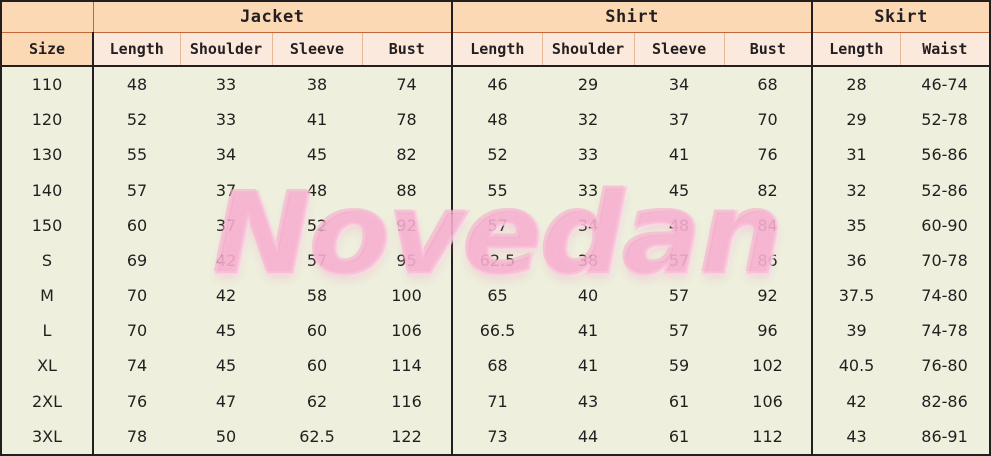  What do you see at coordinates (945, 260) in the screenshot?
I see `cell-skirt-waist: 70-78` at bounding box center [945, 260].